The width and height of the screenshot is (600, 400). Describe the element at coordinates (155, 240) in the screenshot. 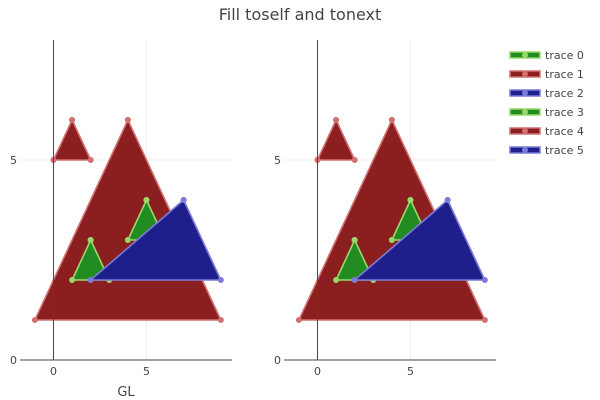

I see `series-trace-2-area` at that location.